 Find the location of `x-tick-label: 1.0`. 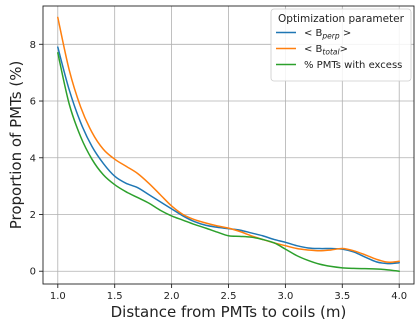

x-tick-label: 1.0 is located at coordinates (58, 296).